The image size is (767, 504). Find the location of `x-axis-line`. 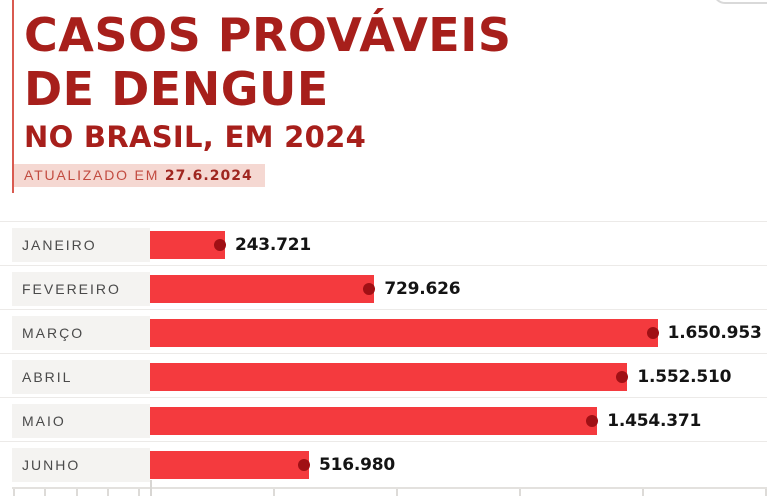

x-axis-line is located at coordinates (389, 488).